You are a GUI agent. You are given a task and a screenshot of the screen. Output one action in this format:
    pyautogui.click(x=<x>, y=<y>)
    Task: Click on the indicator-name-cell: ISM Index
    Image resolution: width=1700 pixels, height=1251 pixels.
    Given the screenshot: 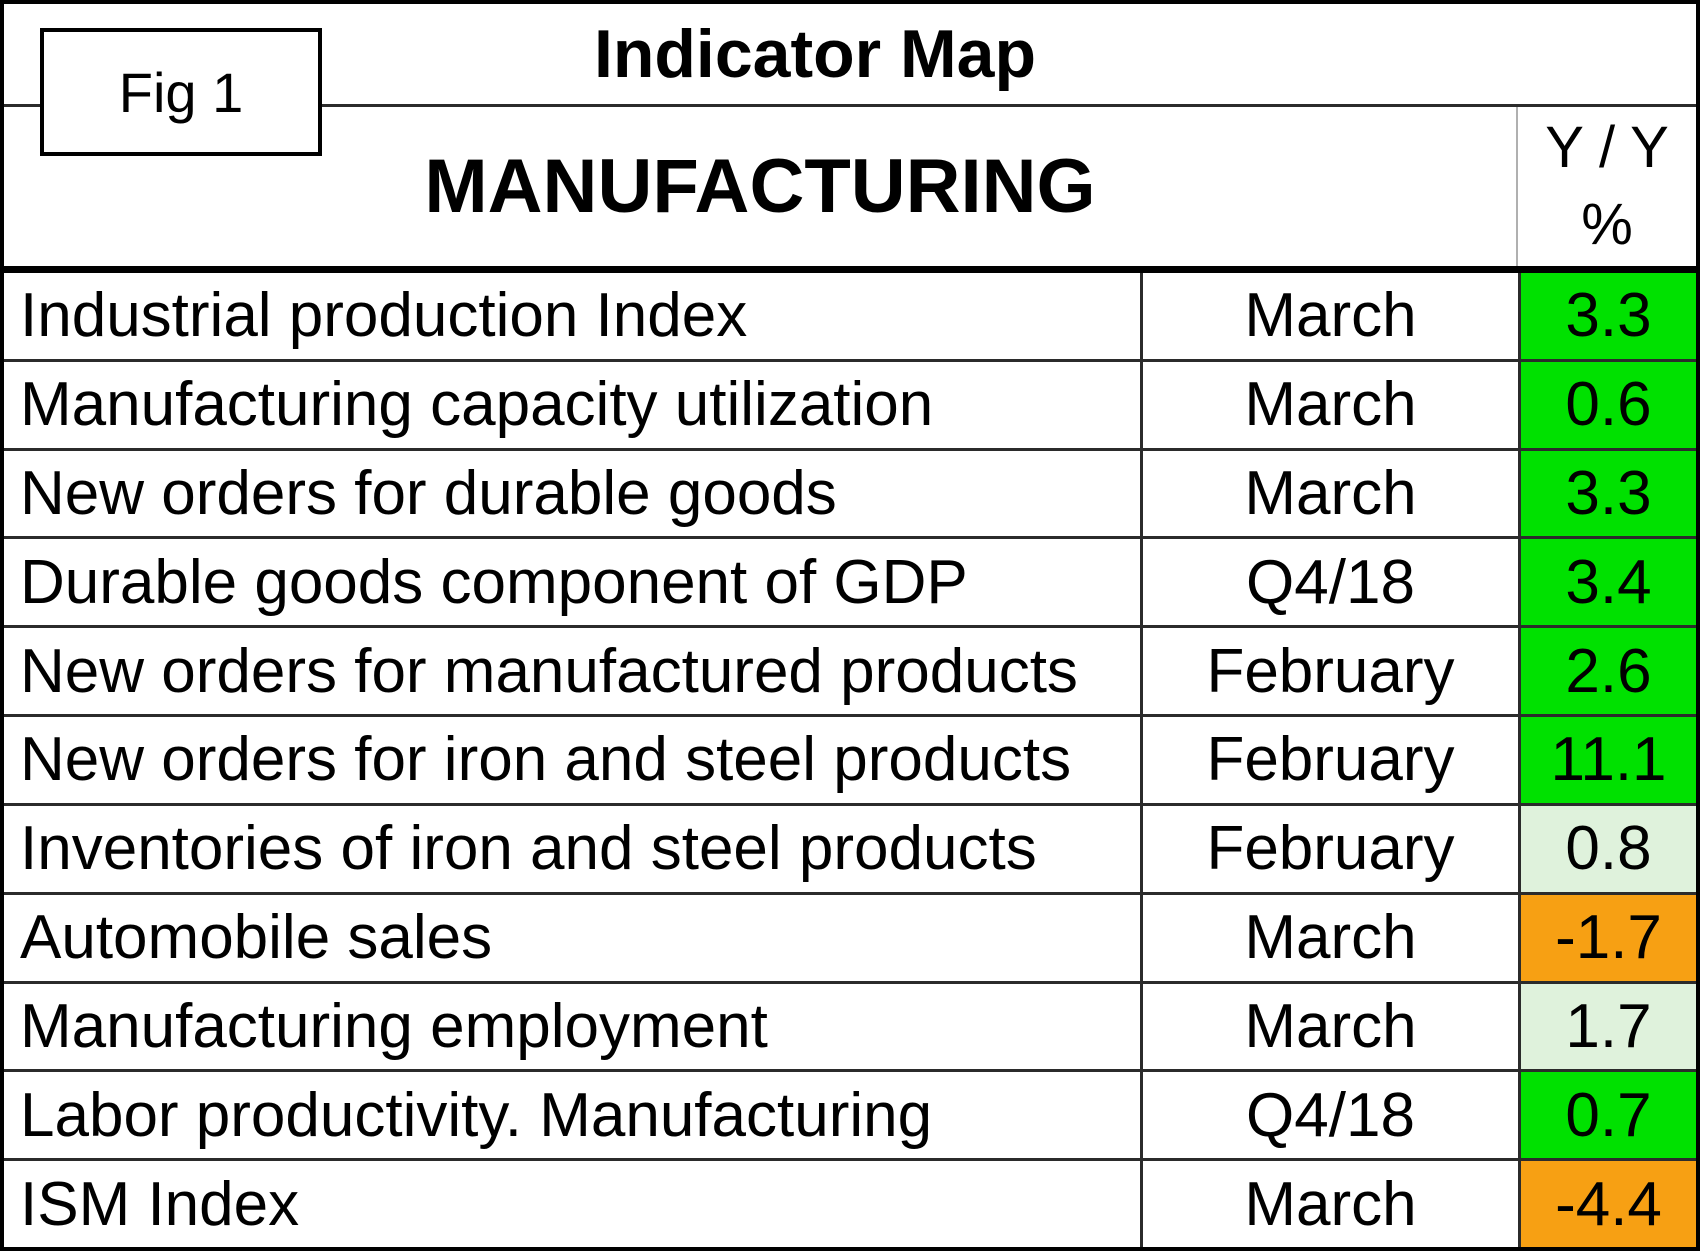 What is the action you would take?
    pyautogui.click(x=160, y=1204)
    